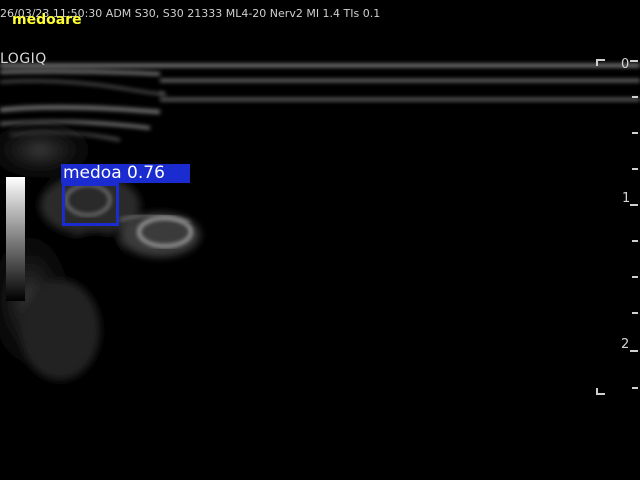 Image resolution: width=640 pixels, height=480 pixels. What do you see at coordinates (47, 20) in the screenshot?
I see `overlay-tag: medoare` at bounding box center [47, 20].